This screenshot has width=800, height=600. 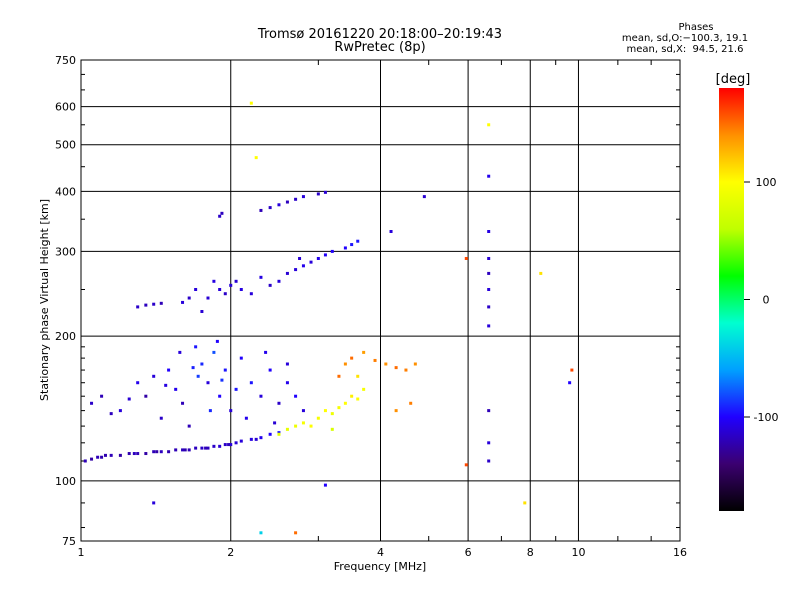 I want to click on colorbar-tick-label: -100, so click(x=766, y=417).